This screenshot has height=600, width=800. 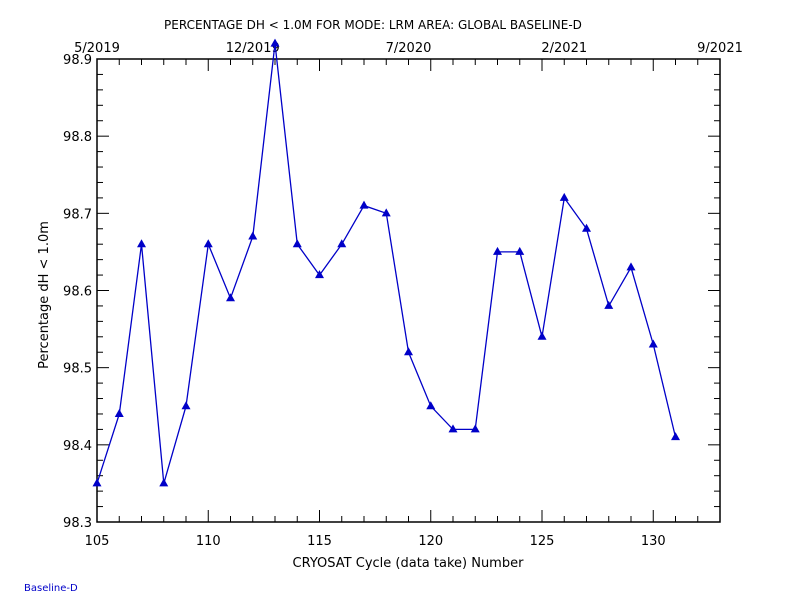 I want to click on x-tick-label: 130, so click(x=653, y=541).